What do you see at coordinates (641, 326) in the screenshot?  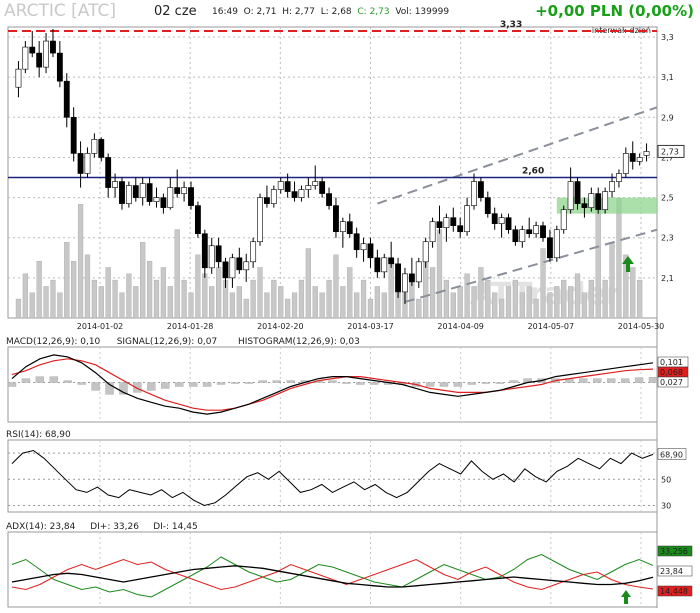 I see `date-tick-label: 2014-05-30` at bounding box center [641, 326].